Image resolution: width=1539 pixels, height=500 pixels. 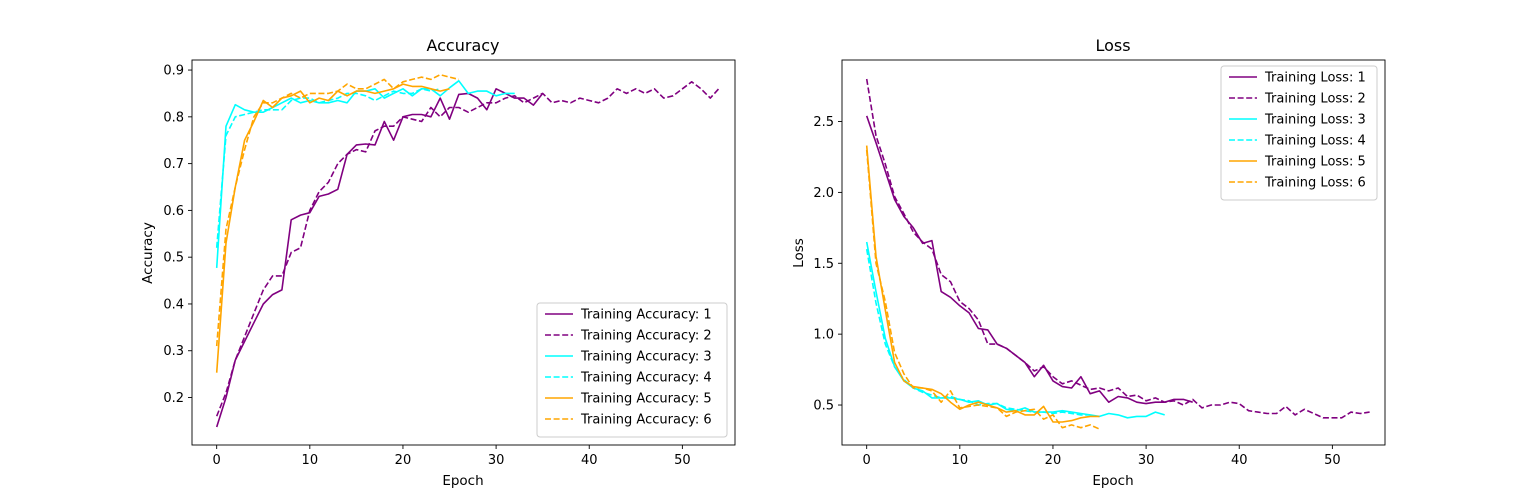 I want to click on accuracy-legend-box, so click(x=632, y=370).